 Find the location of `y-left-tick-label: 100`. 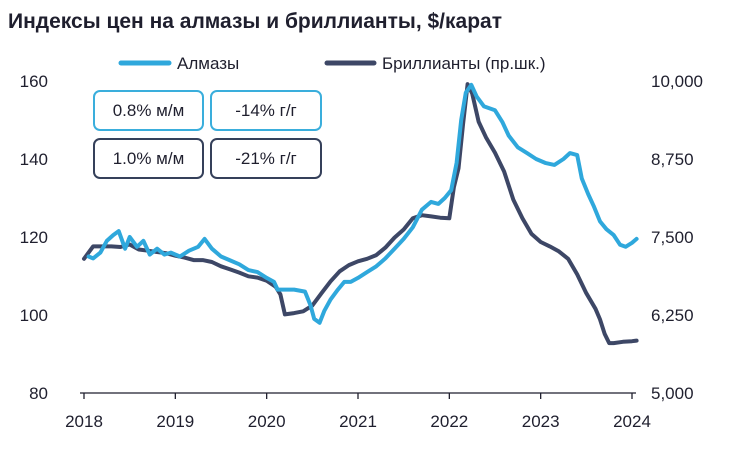

y-left-tick-label: 100 is located at coordinates (34, 315).